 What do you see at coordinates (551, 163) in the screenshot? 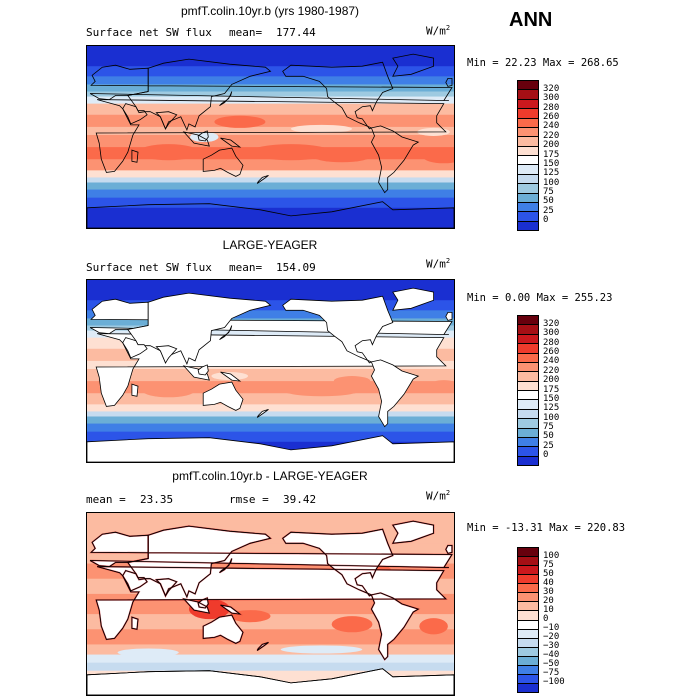
I see `colorbar-tick-label: 150` at bounding box center [551, 163].